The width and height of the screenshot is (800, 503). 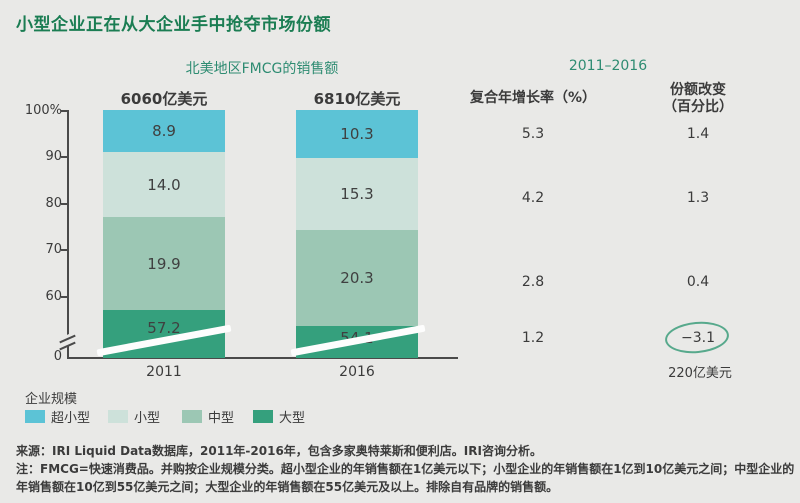 I want to click on y-tick-label-60: 60, so click(x=53, y=296).